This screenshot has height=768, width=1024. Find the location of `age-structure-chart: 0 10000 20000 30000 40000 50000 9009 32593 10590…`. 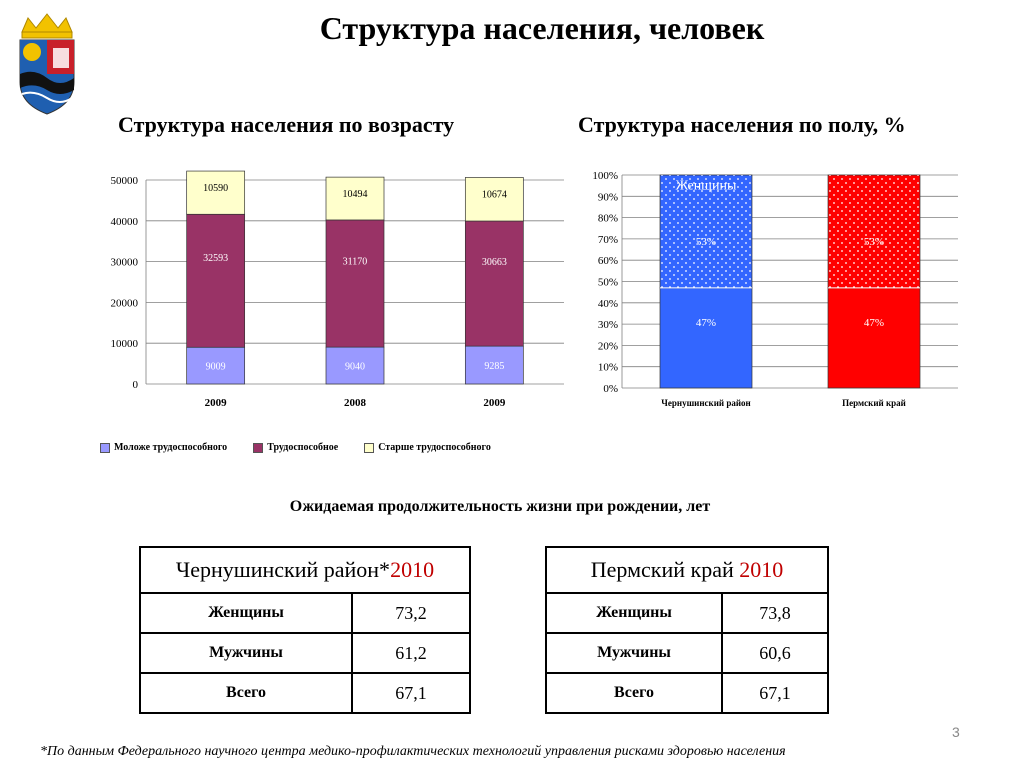

age-structure-chart: 0 10000 20000 30000 40000 50000 9009 32593 10590… is located at coordinates (337, 289).